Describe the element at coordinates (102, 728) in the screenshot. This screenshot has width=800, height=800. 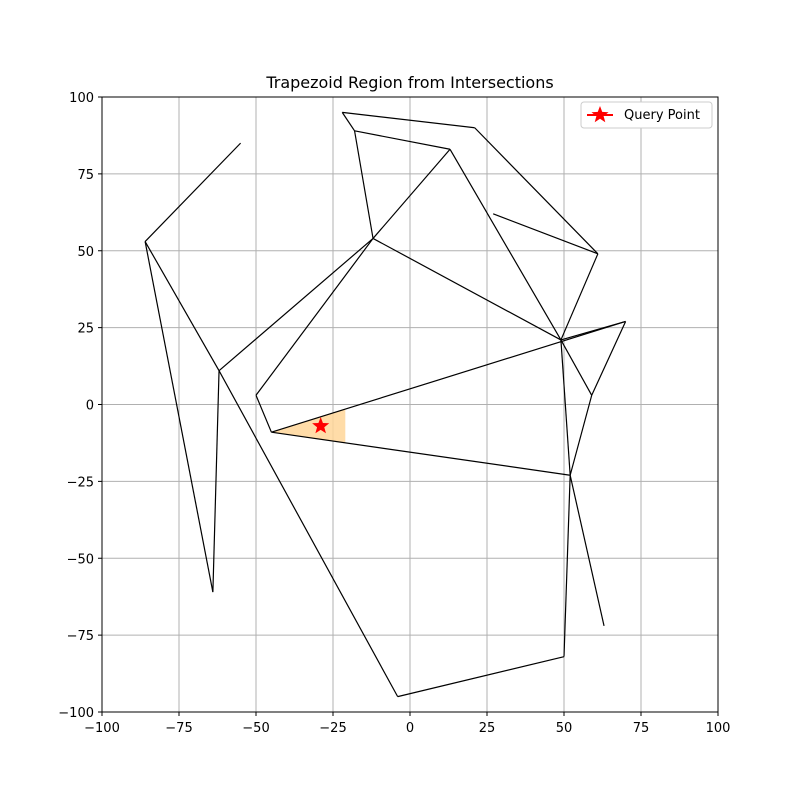
I see `x-tick-label: −100` at that location.